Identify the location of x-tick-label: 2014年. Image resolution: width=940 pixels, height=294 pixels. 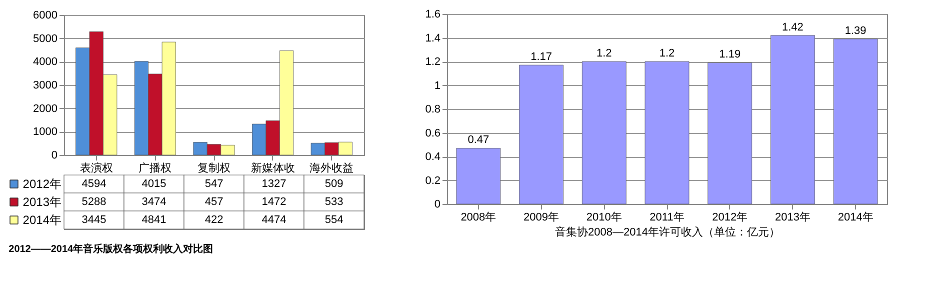
(856, 218).